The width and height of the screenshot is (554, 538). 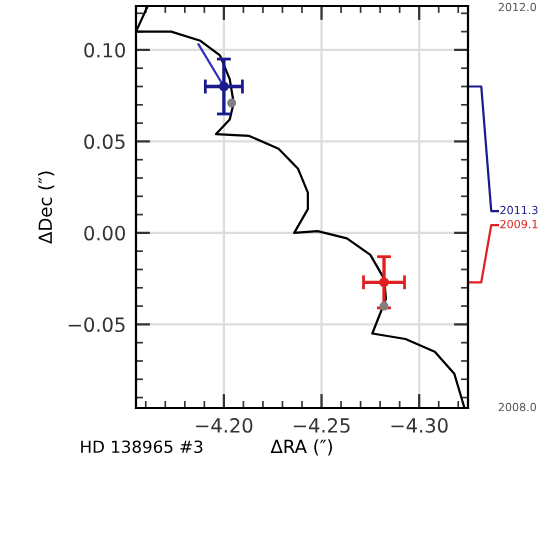 What do you see at coordinates (46, 207) in the screenshot?
I see `y-axis-title: ΔDec (″)` at bounding box center [46, 207].